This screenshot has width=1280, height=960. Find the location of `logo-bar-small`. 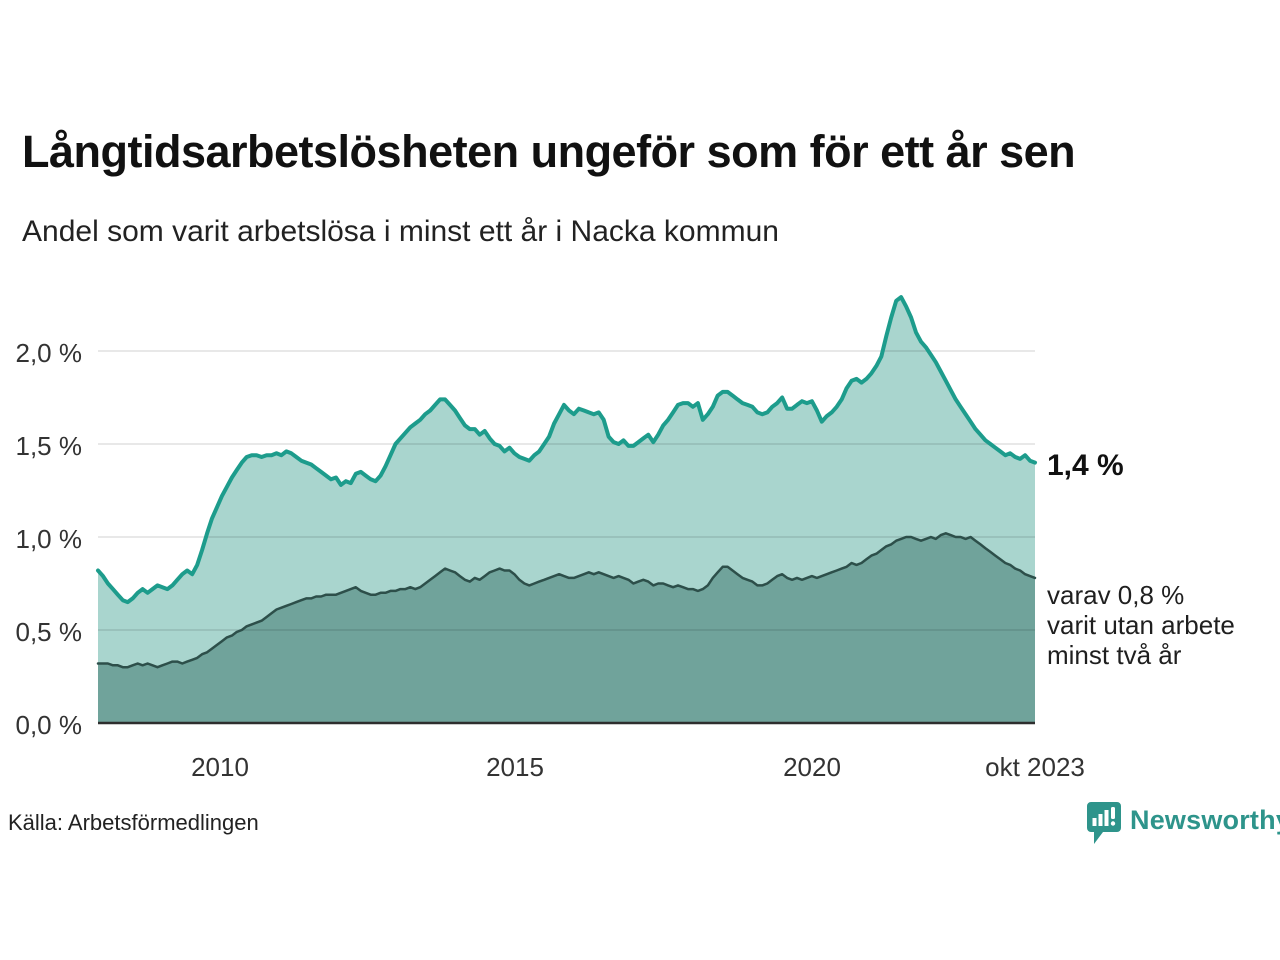

logo-bar-small is located at coordinates (1094, 822).